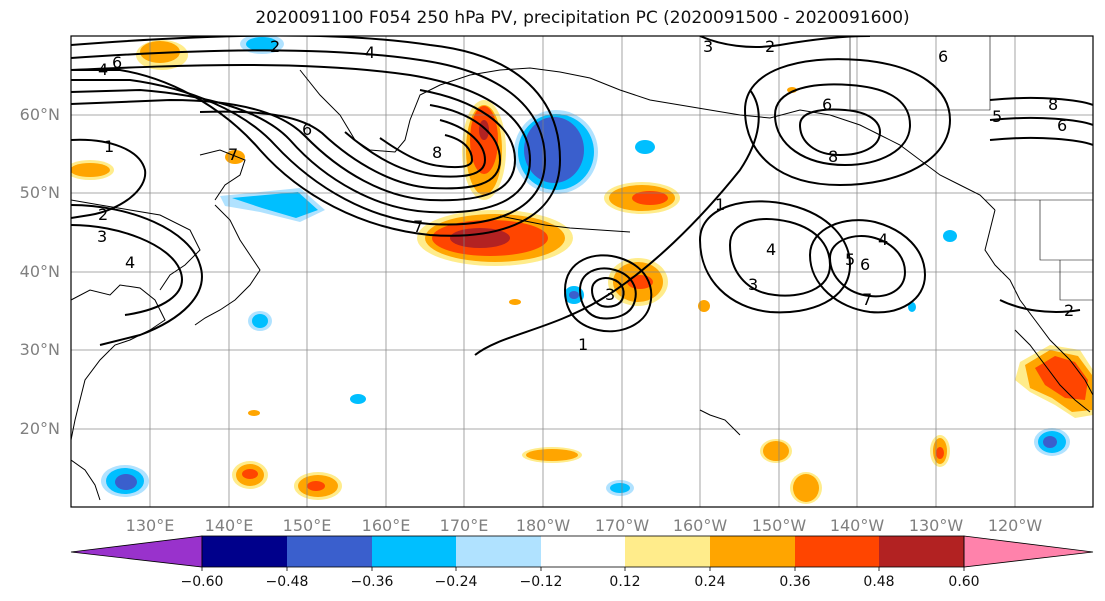 This screenshot has width=1105, height=601. Describe the element at coordinates (964, 582) in the screenshot. I see `colorbar-tick-label: 0.60` at that location.